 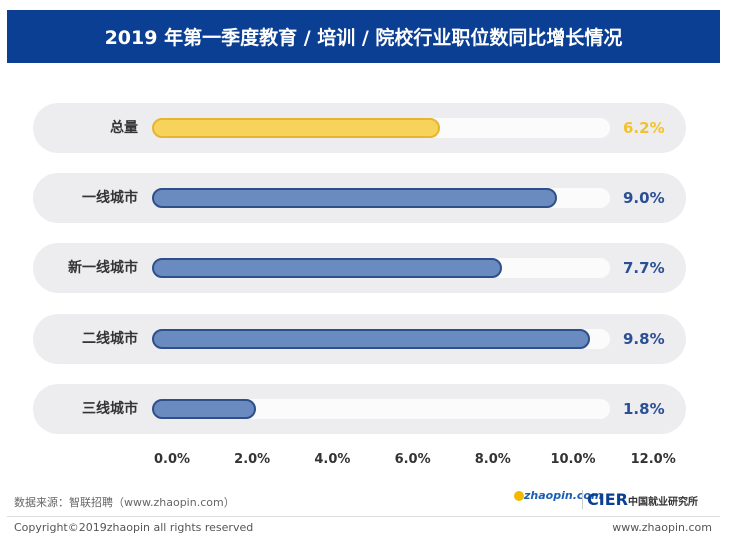 I want to click on category-label: 二线城市, so click(x=110, y=339).